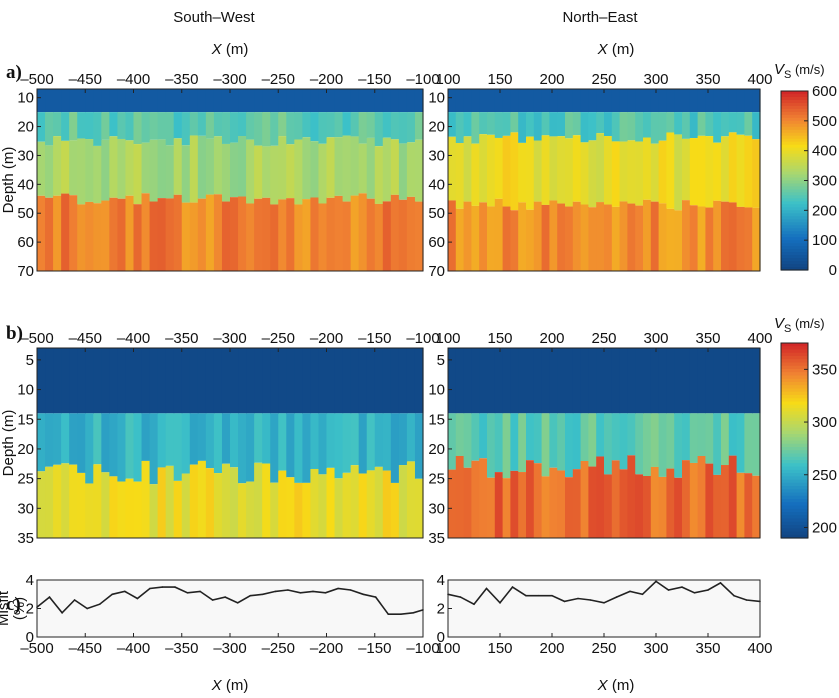 This screenshot has height=698, width=839. Describe the element at coordinates (214, 17) in the screenshot. I see `header-south-west: South–West` at that location.